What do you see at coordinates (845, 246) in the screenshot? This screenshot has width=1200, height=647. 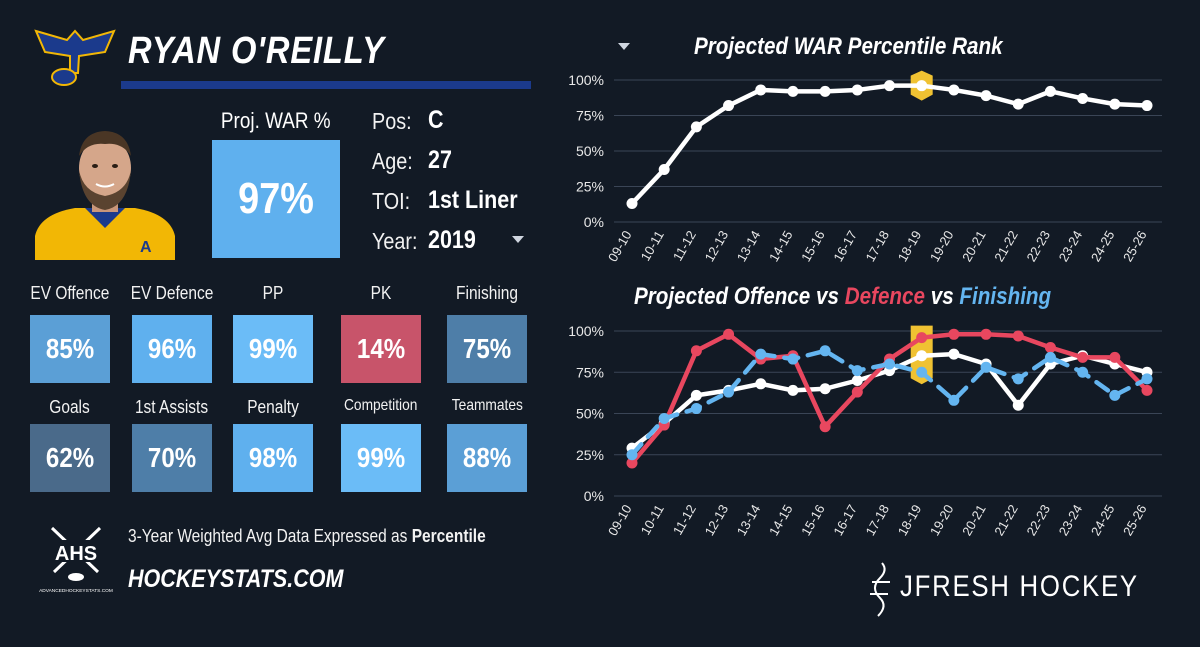 I see `x-tick-label: 16-17` at bounding box center [845, 246].